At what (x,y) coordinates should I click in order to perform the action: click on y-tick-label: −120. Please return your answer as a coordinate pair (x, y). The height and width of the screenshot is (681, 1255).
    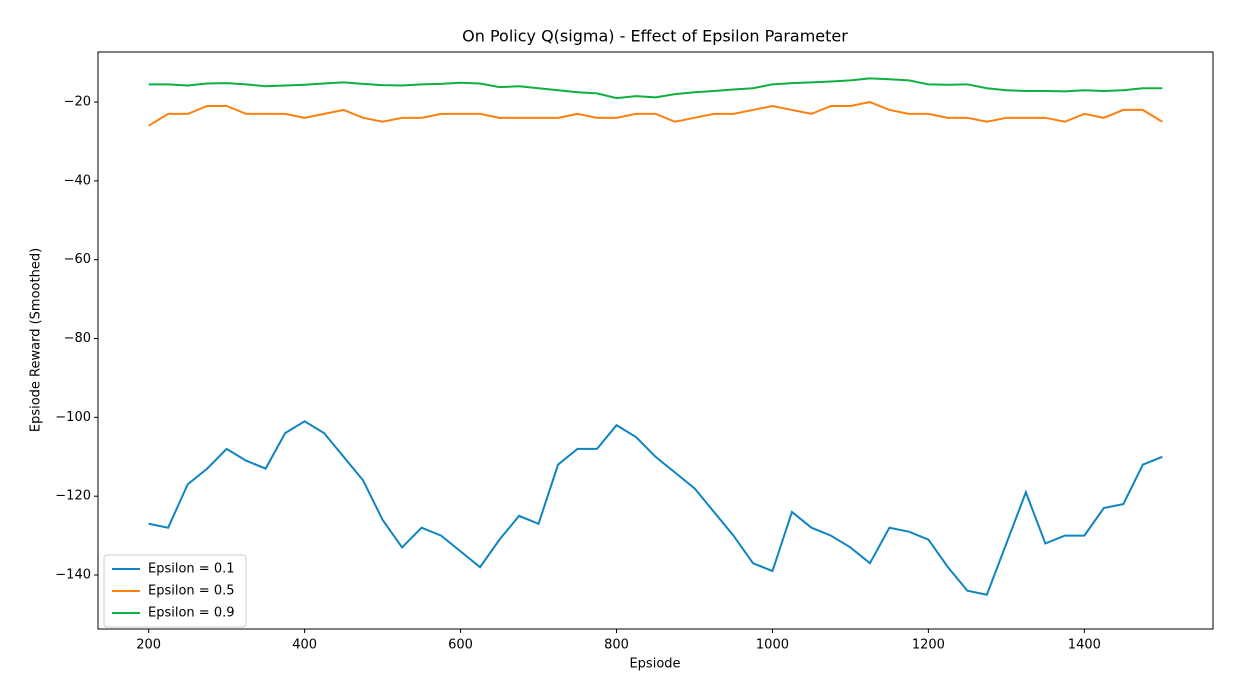
    Looking at the image, I should click on (73, 496).